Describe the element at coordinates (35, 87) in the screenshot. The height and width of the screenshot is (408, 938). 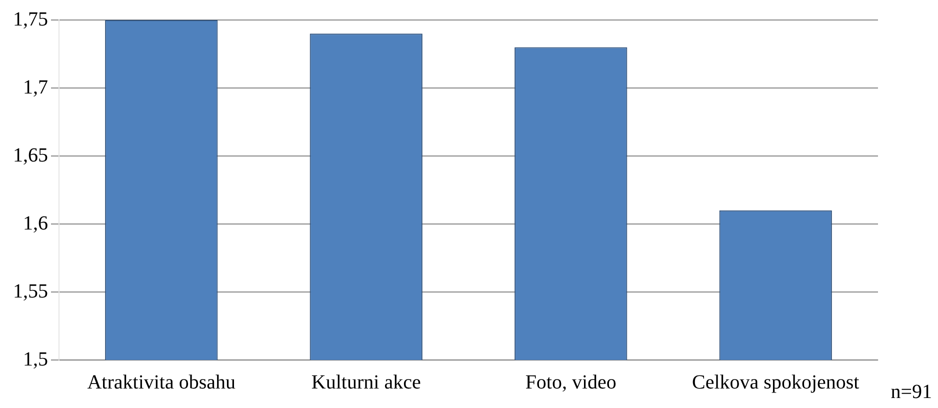
I see `y-tick-label: 1,7` at that location.